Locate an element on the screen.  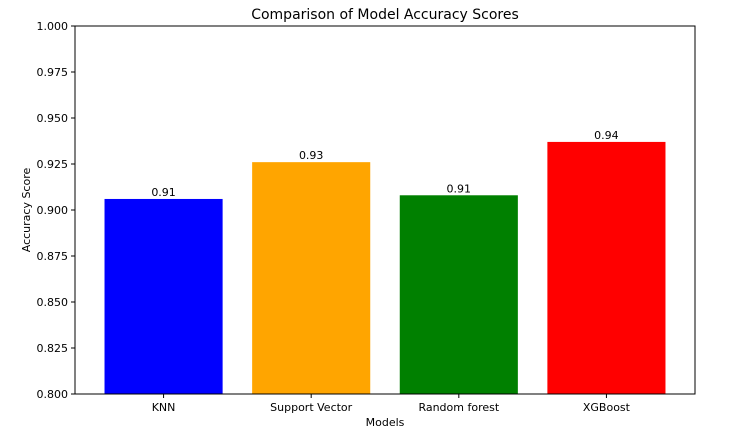
y-tick-label: 0.875 is located at coordinates (53, 256).